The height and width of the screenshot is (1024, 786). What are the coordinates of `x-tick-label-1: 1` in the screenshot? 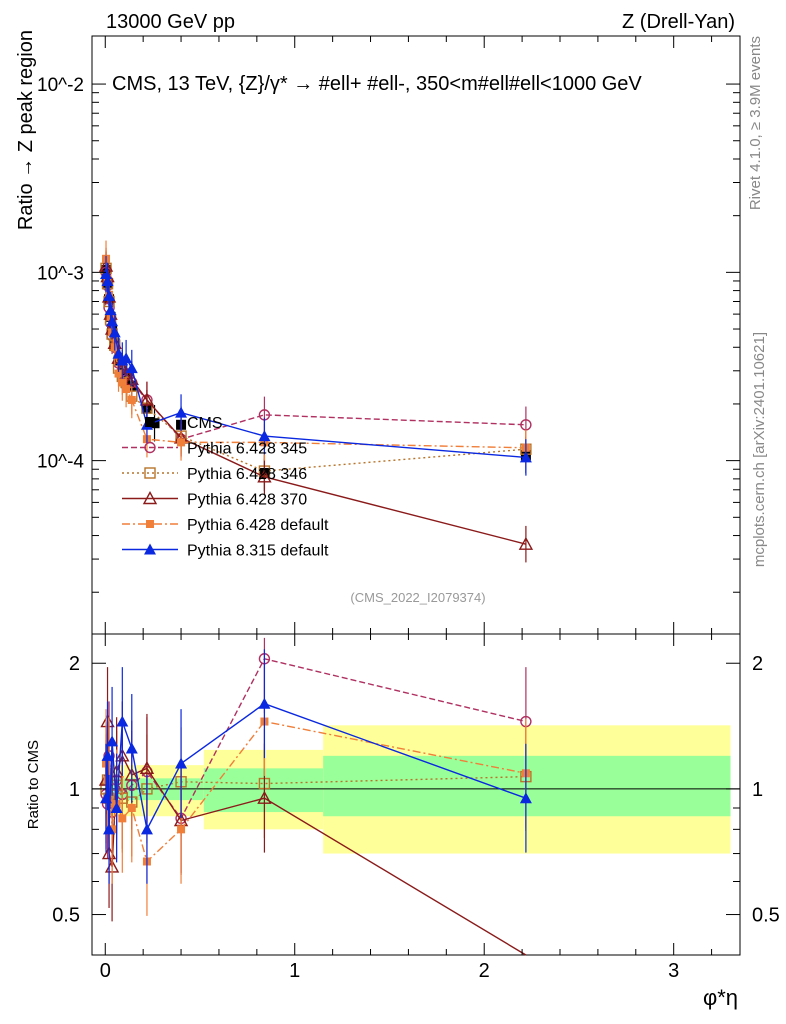 It's located at (294, 971).